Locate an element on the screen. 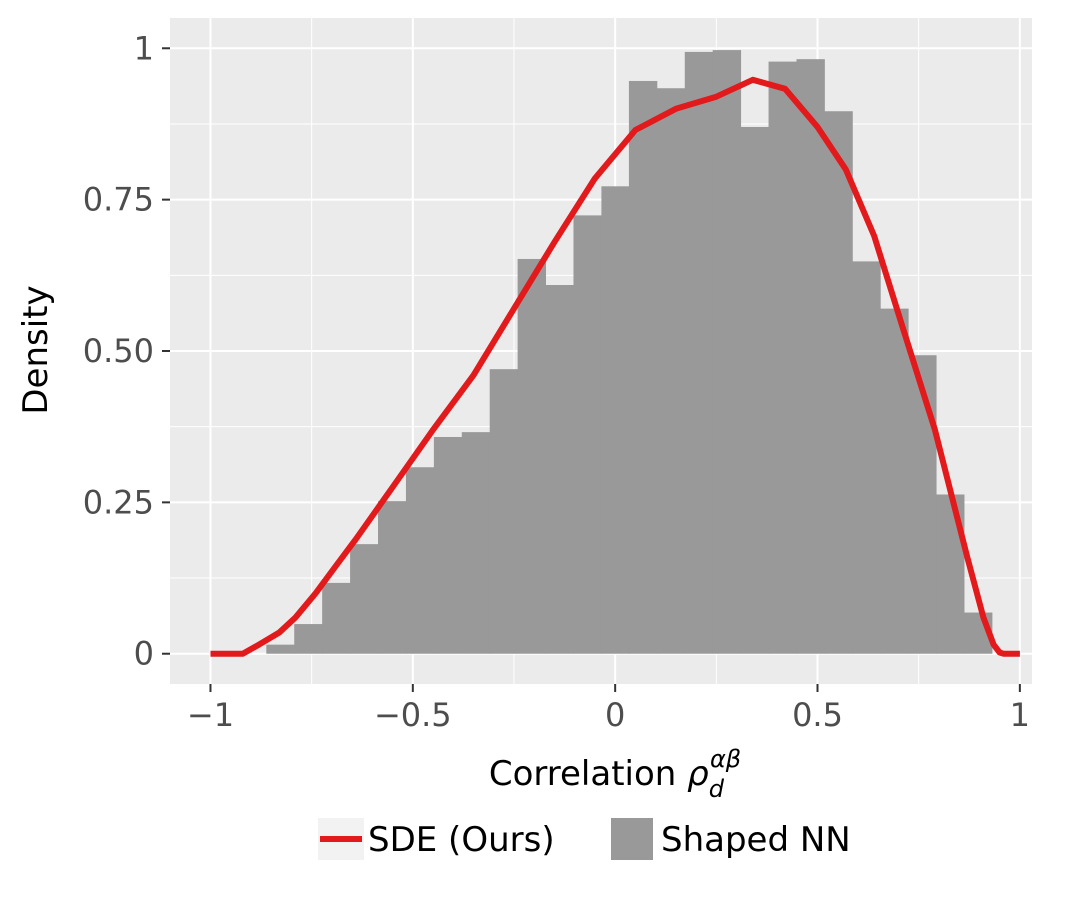  legend-label-sde: SDE (Ours) is located at coordinates (461, 840).